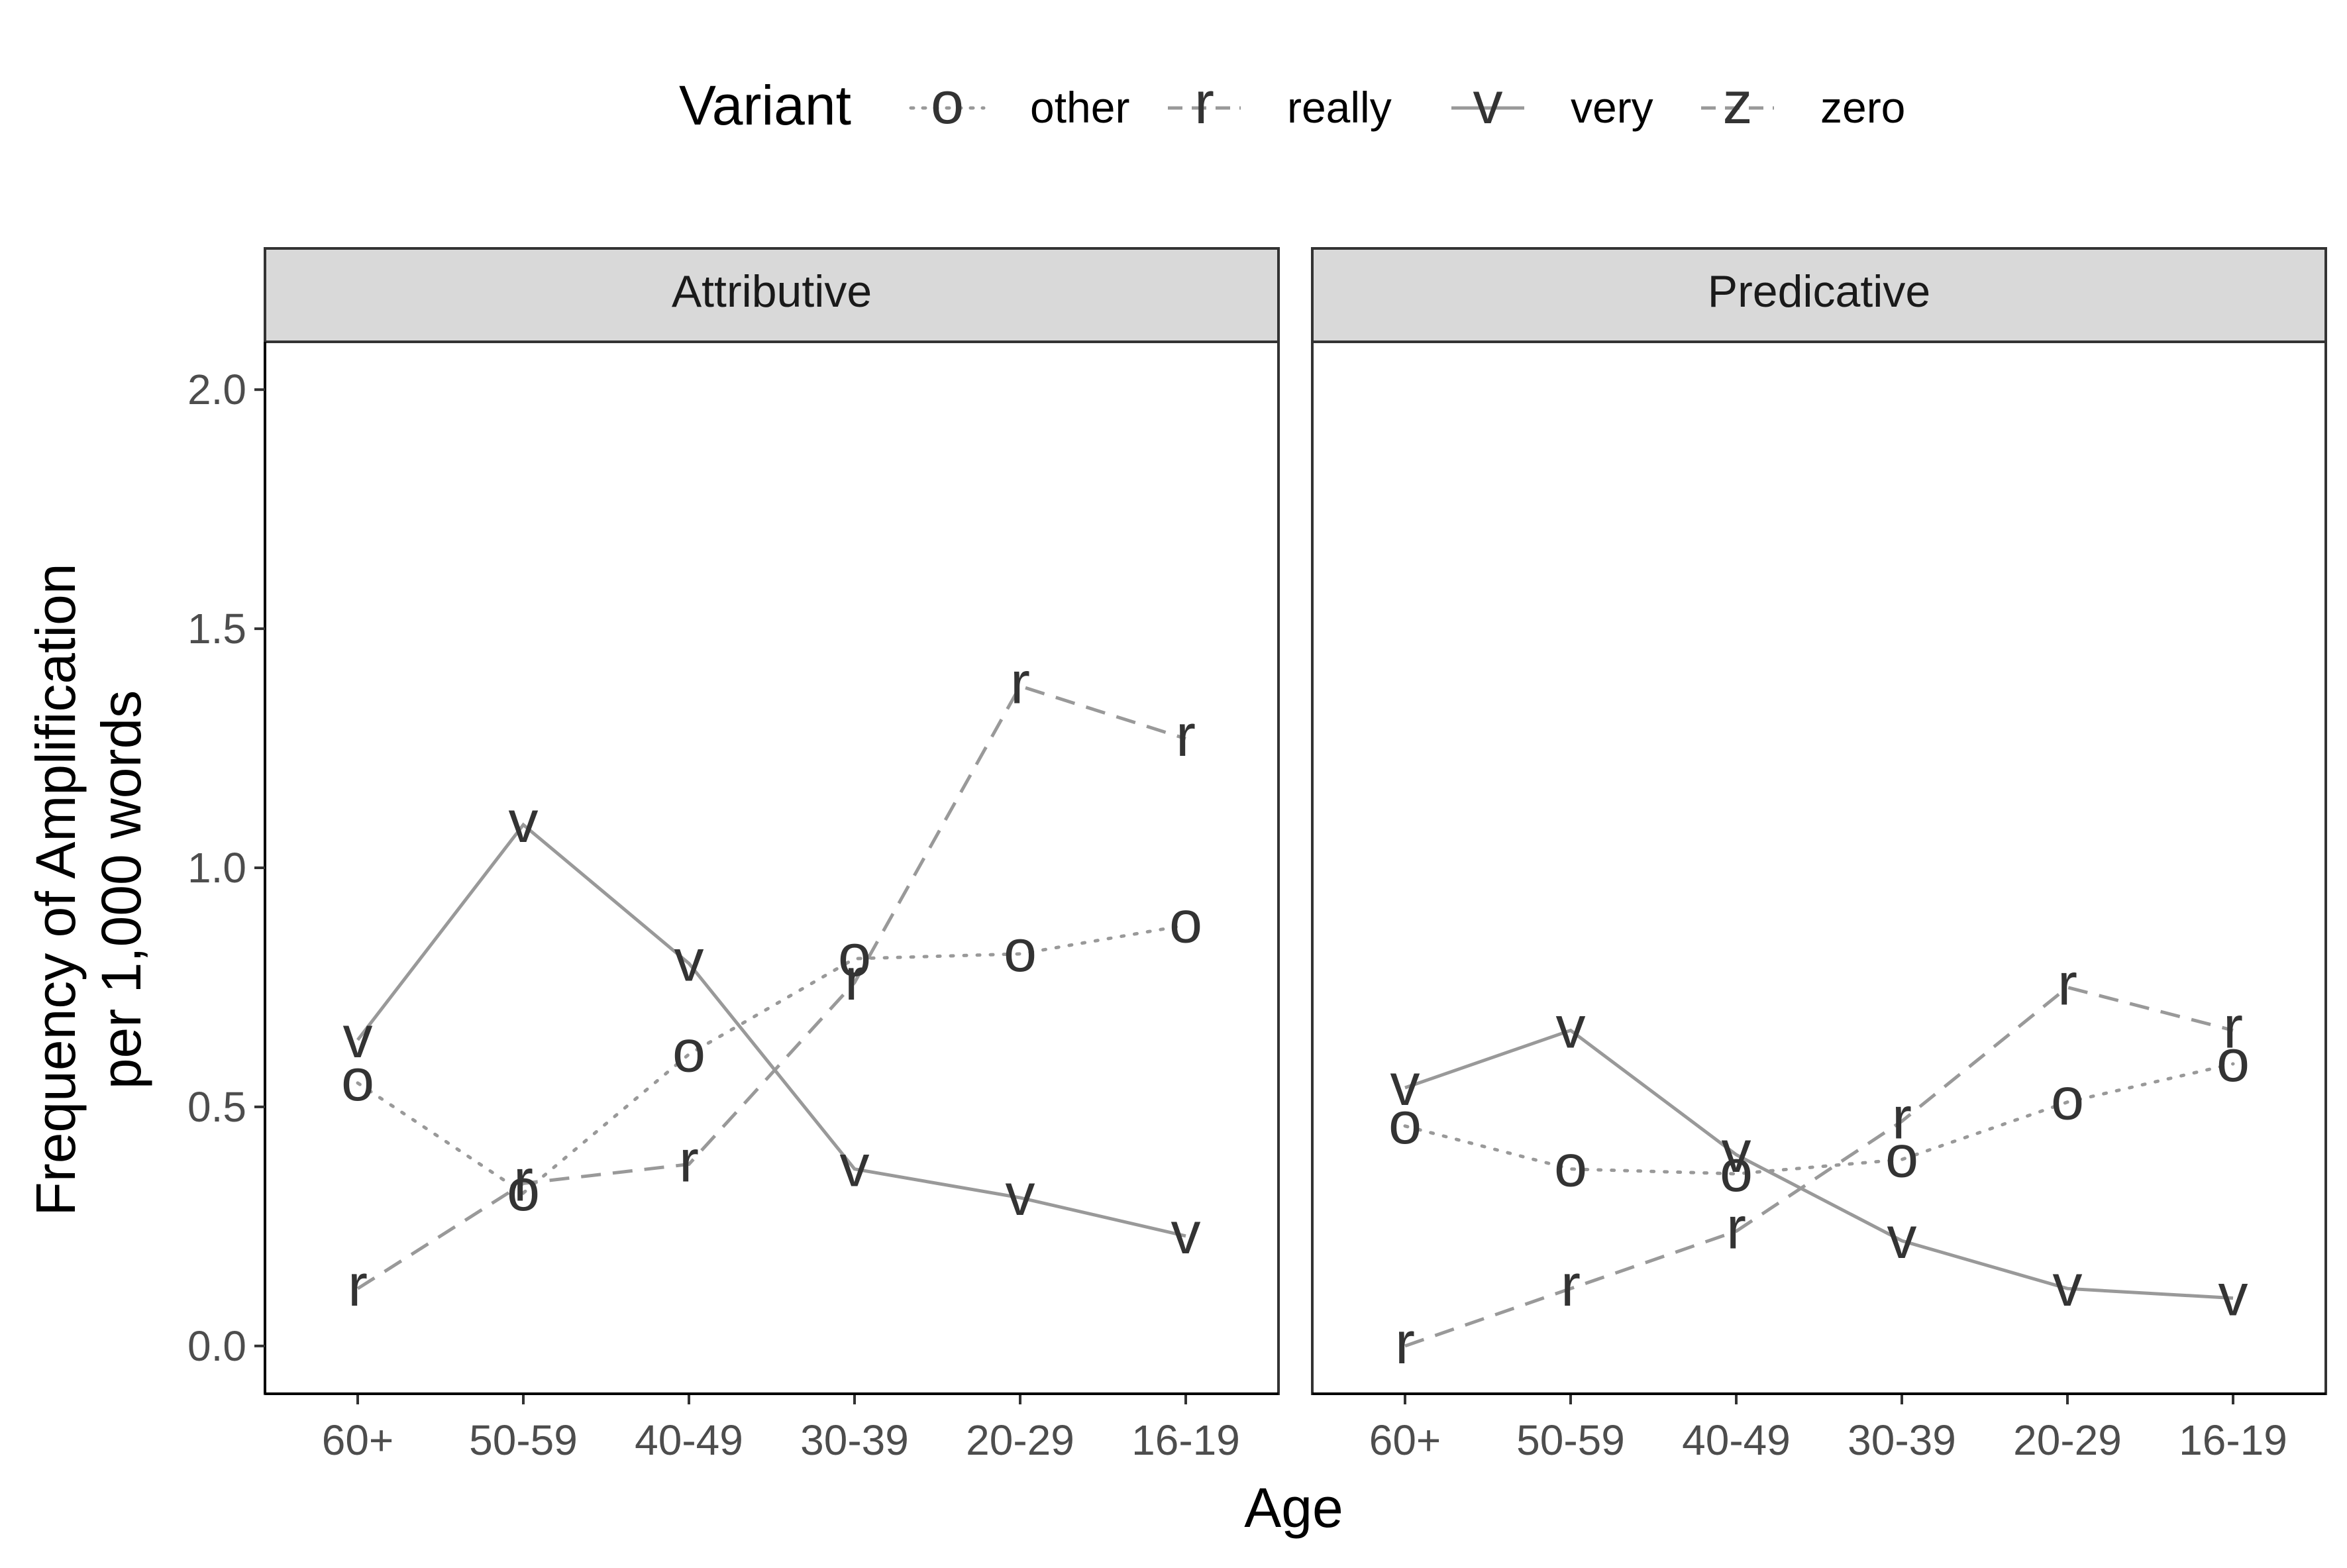 The width and height of the screenshot is (2347, 1568). What do you see at coordinates (1339, 107) in the screenshot?
I see `legend-label: really` at bounding box center [1339, 107].